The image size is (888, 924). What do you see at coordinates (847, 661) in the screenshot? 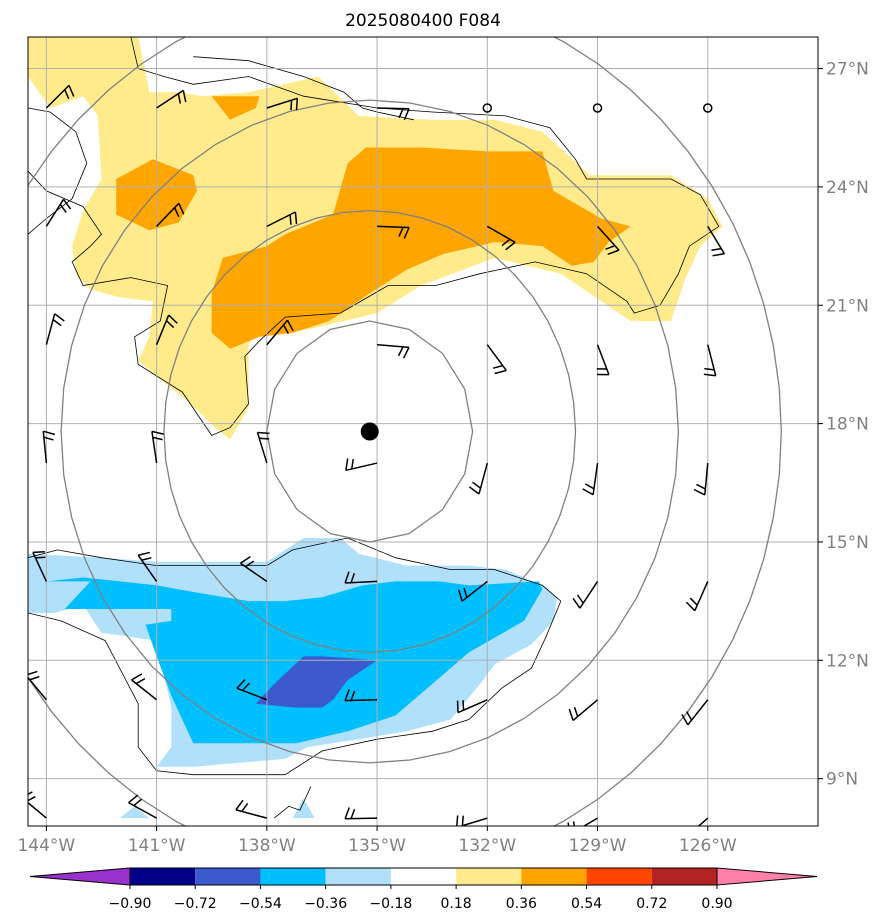
I see `y-tick-label-5: 12°N` at bounding box center [847, 661].